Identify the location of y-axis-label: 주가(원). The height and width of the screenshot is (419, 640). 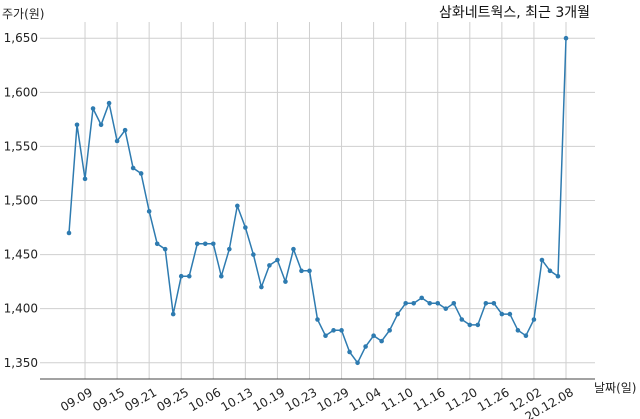
(23, 14).